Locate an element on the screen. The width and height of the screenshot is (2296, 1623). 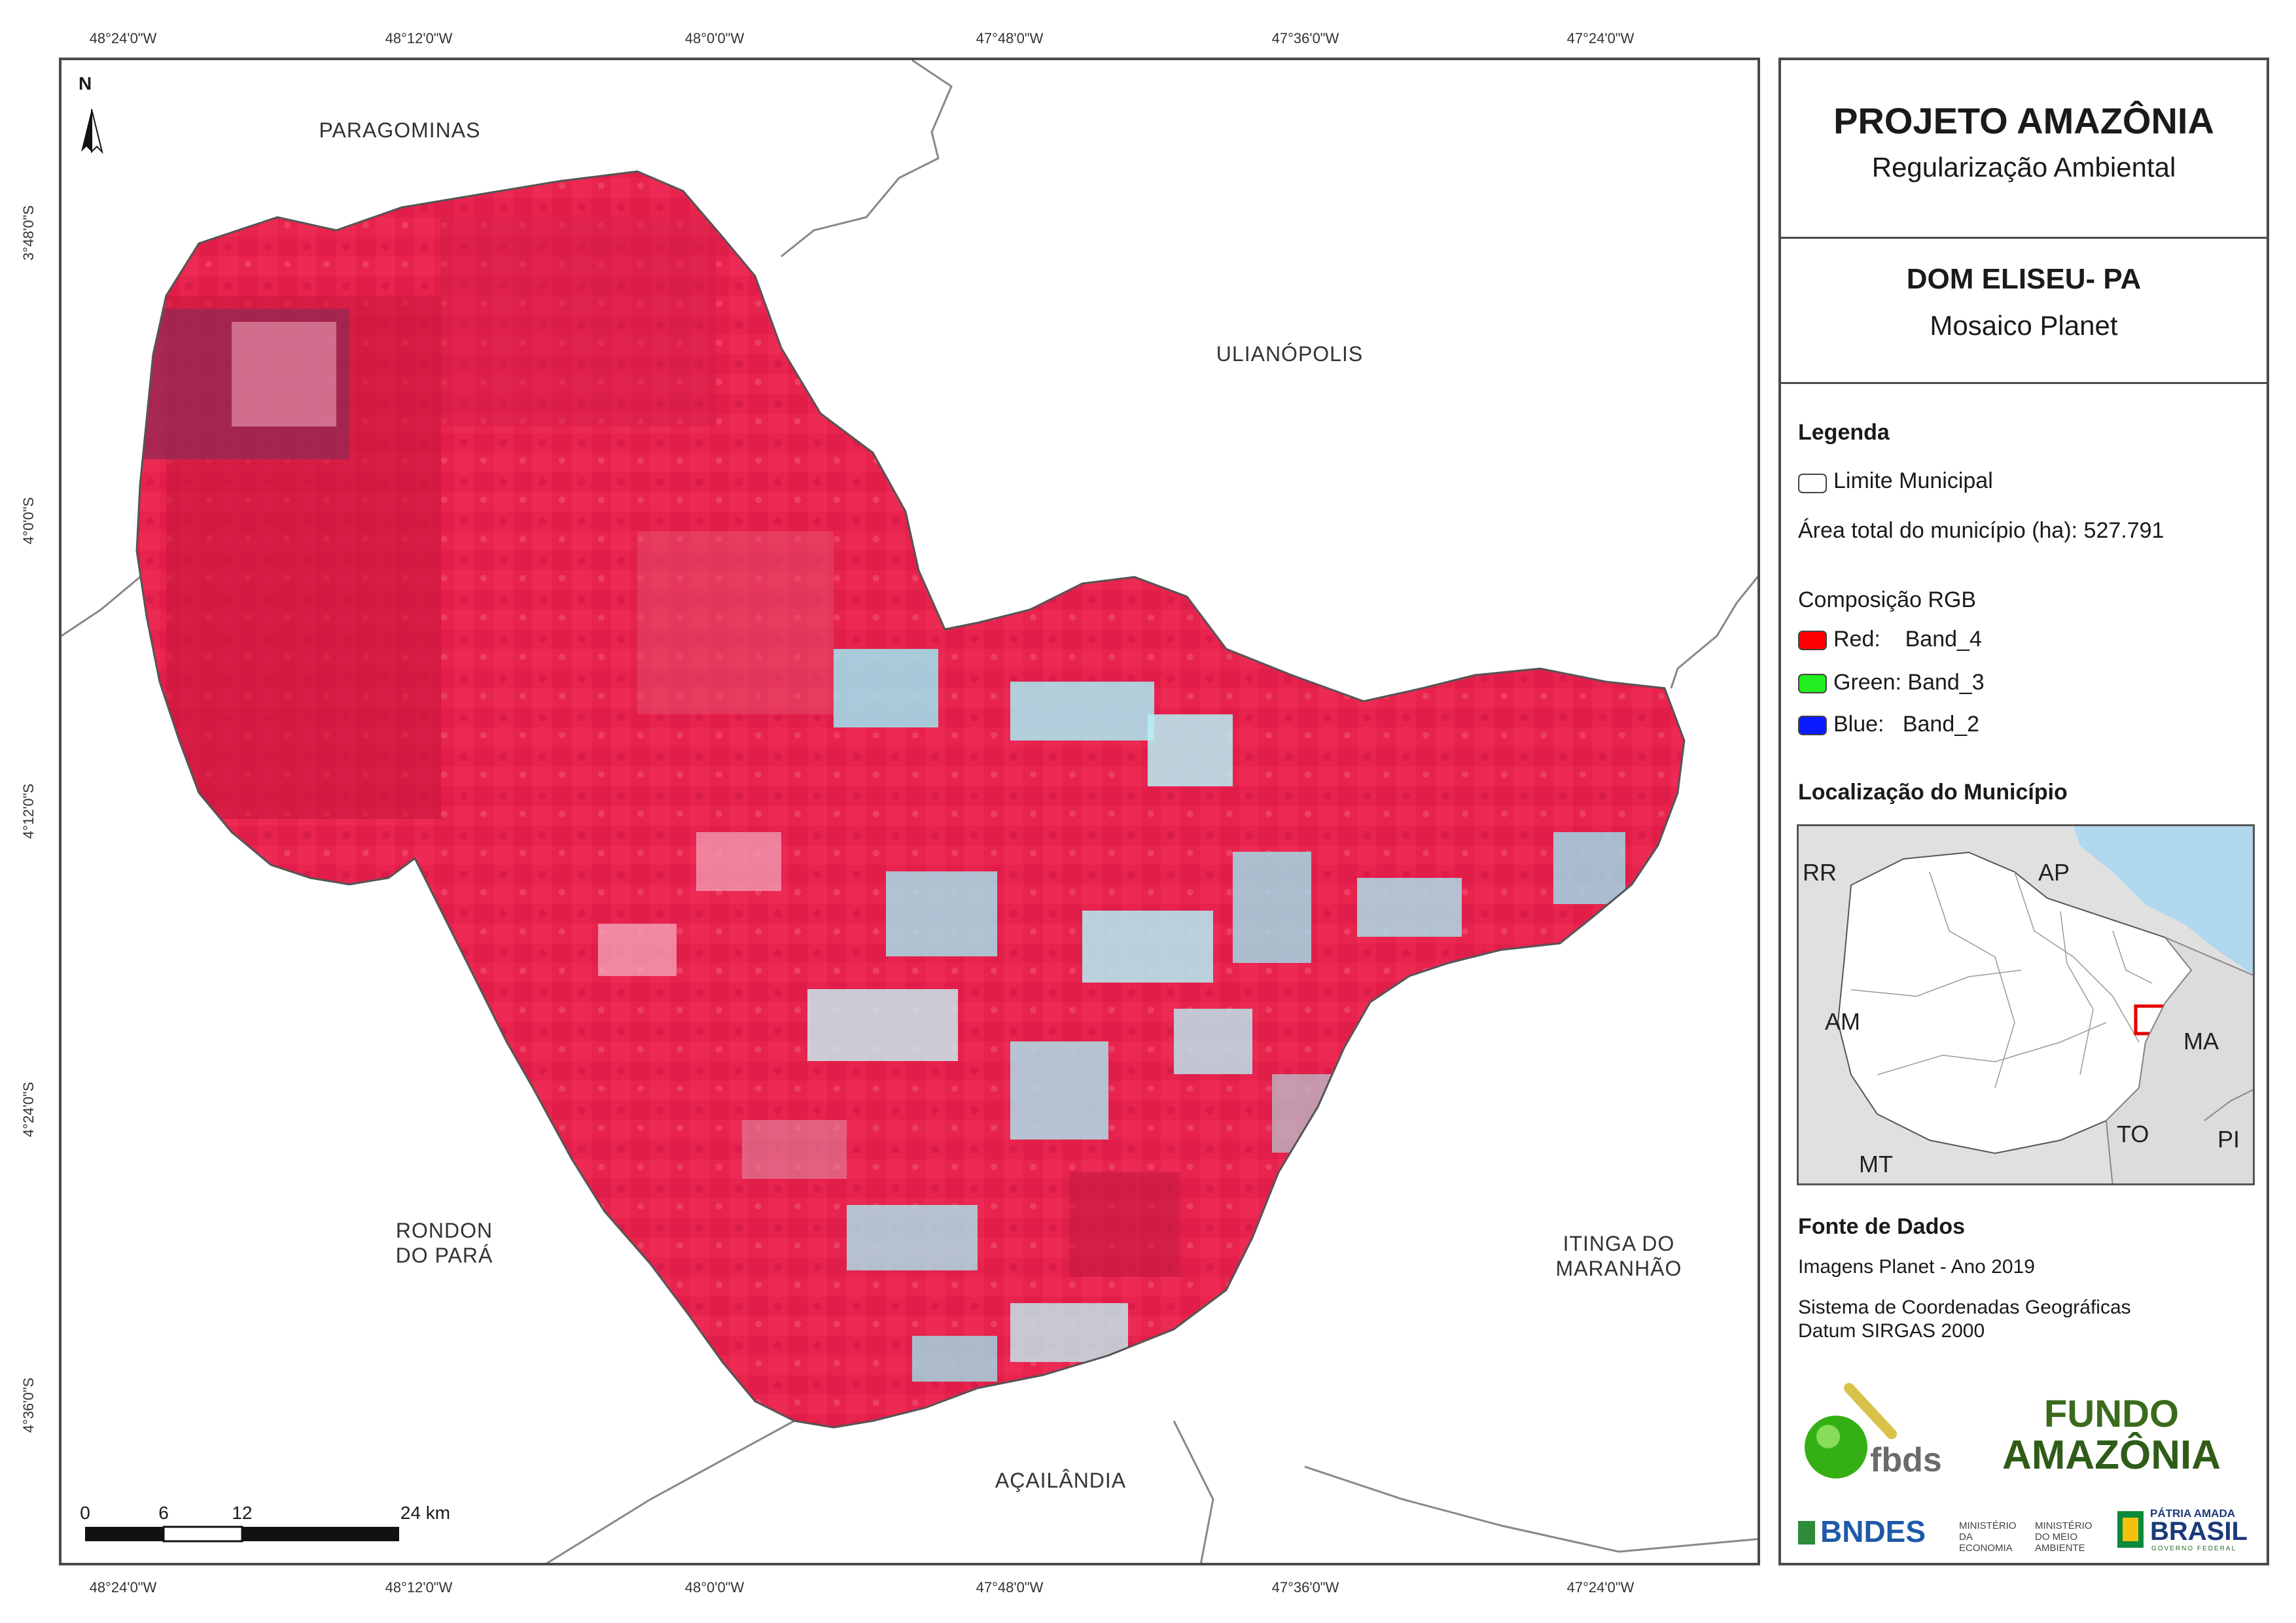
scale-label: 0 is located at coordinates (85, 1513).